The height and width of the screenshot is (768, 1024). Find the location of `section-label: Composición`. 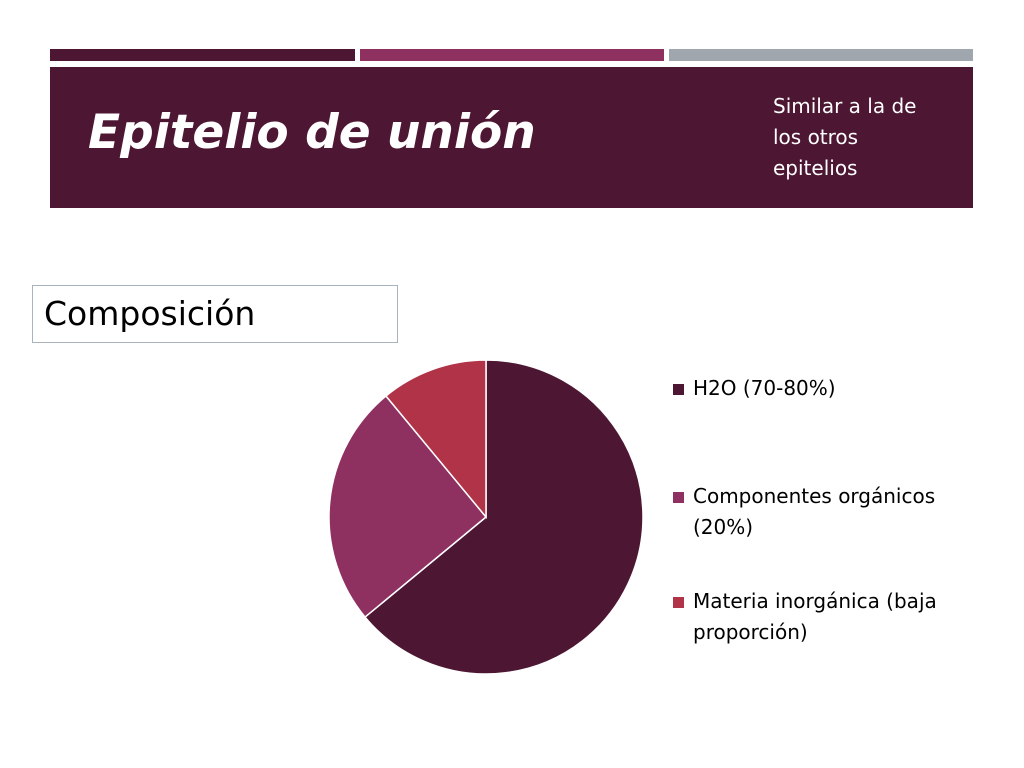

section-label: Composición is located at coordinates (150, 313).